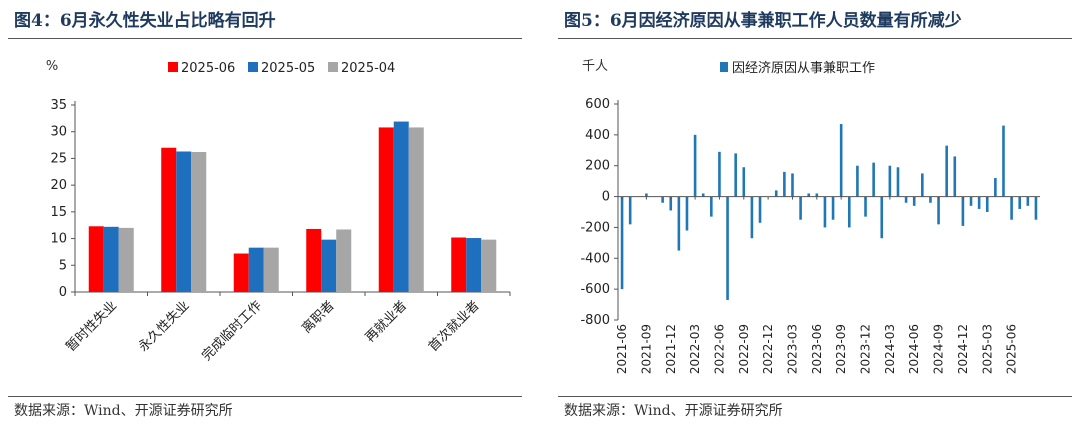  I want to click on legend-label-2025-06: 2025-06, so click(208, 68).